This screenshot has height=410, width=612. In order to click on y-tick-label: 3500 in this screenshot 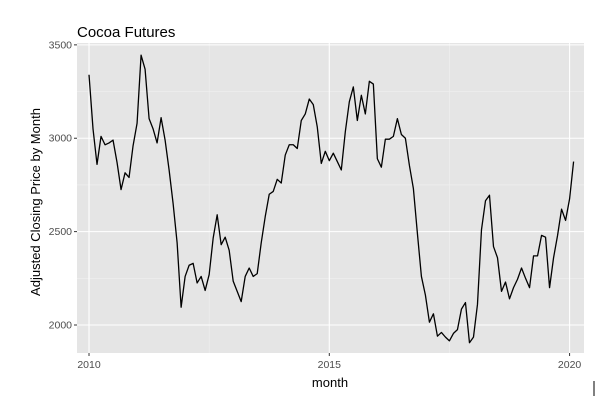, I will do `click(61, 45)`.